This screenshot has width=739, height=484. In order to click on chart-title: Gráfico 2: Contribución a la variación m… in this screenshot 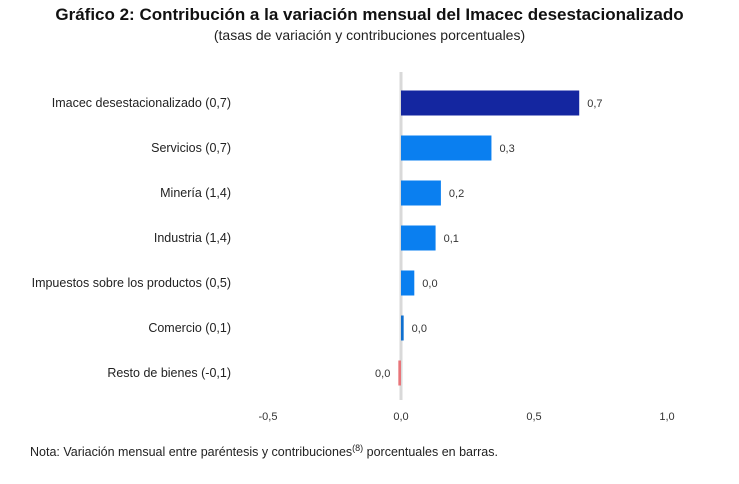, I will do `click(369, 14)`.